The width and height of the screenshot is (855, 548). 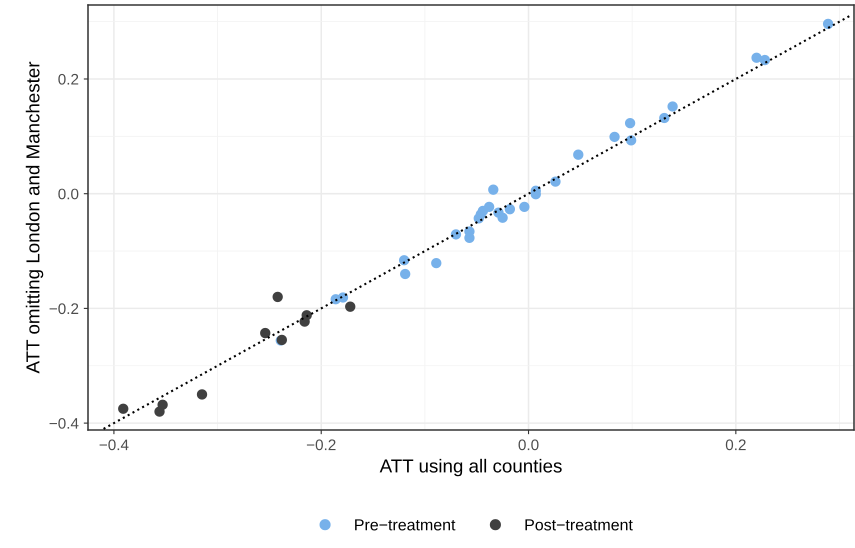 I want to click on y-tick-label: −0.4, so click(x=64, y=423).